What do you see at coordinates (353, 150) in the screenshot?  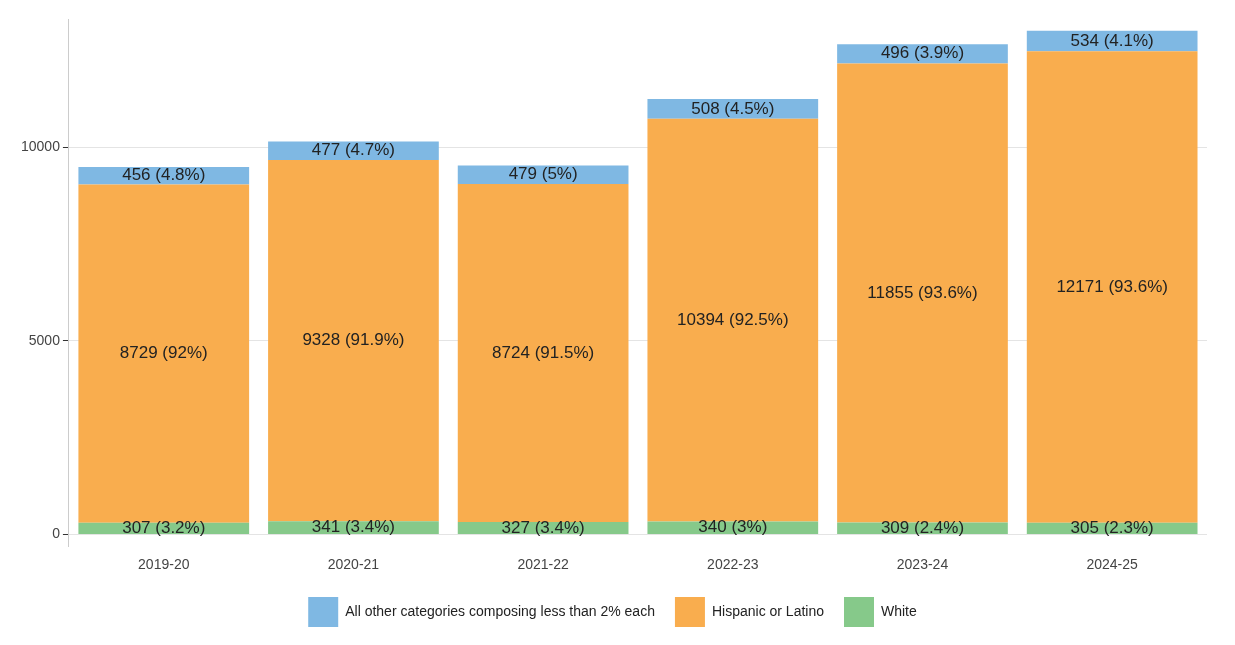 I see `data-label: 477 (4.7%)` at bounding box center [353, 150].